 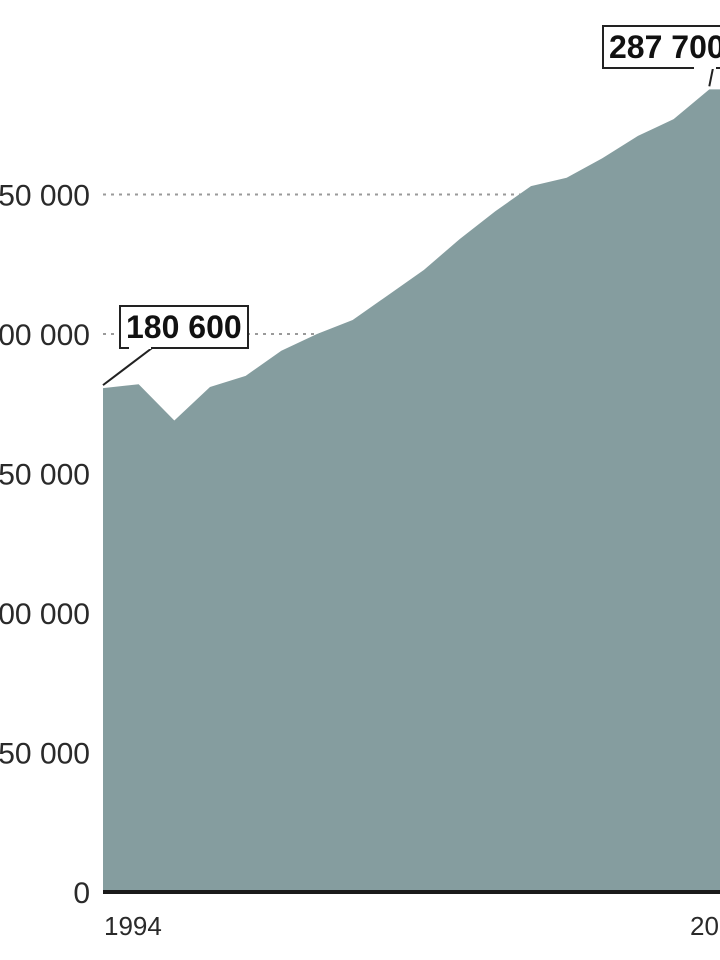 What do you see at coordinates (412, 926) in the screenshot?
I see `x-tick-labels: 1994 2010` at bounding box center [412, 926].